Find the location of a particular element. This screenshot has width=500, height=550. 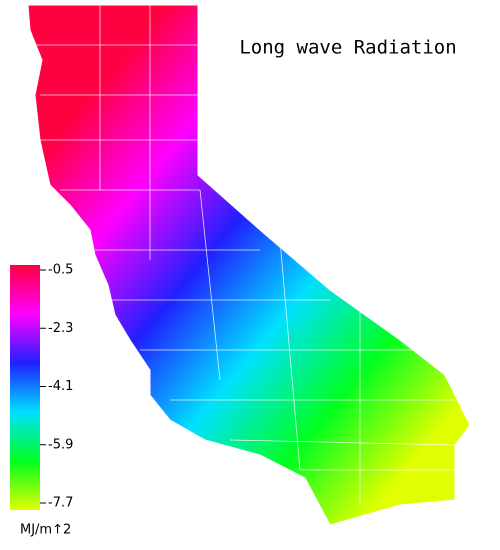

map-title: Long wave Radiation is located at coordinates (347, 48).